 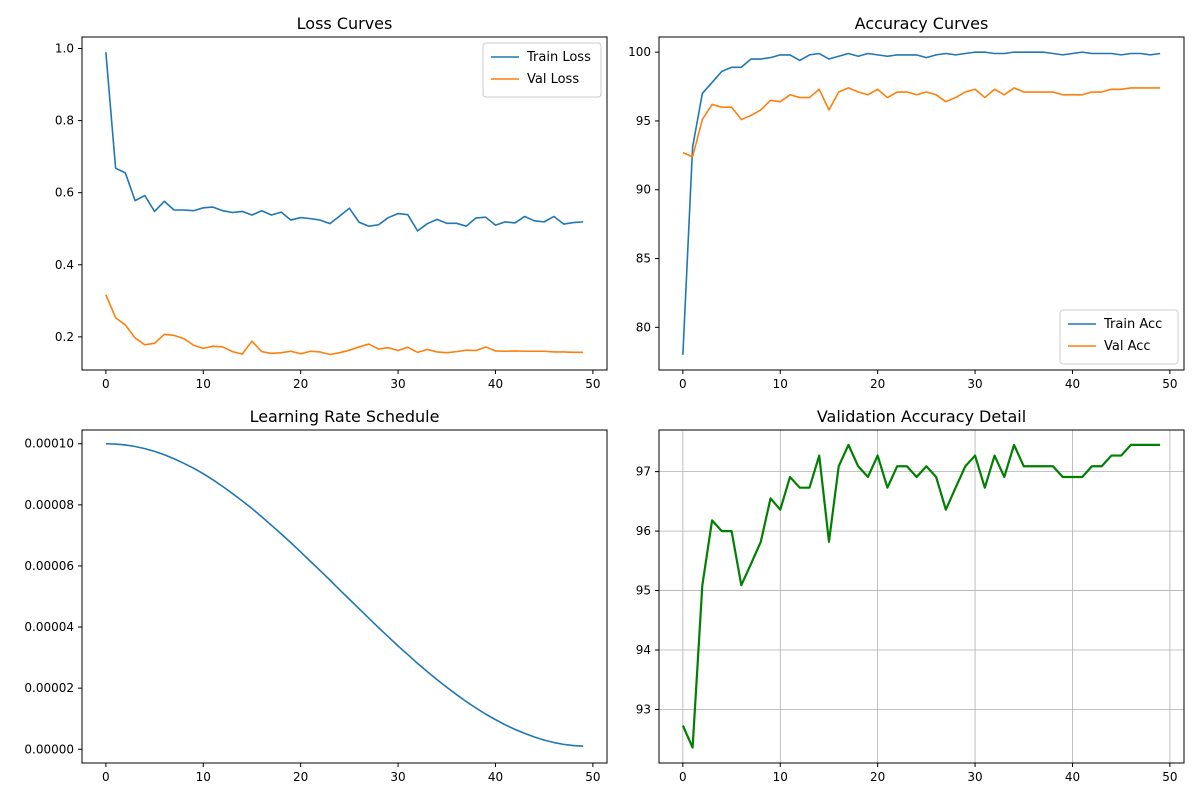 I want to click on y-tick-label: 0.2, so click(x=64, y=337).